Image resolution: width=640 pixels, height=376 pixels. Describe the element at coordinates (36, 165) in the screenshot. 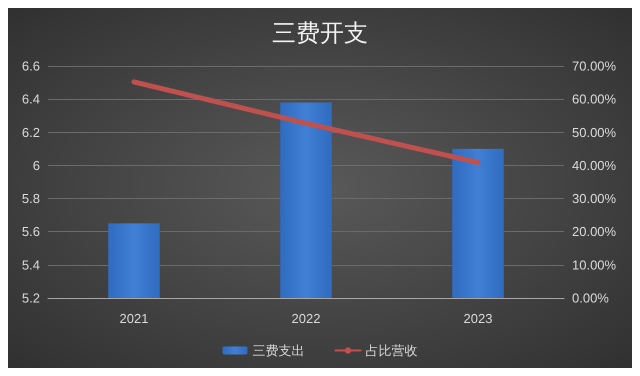

I see `y-tick-label: 6` at that location.